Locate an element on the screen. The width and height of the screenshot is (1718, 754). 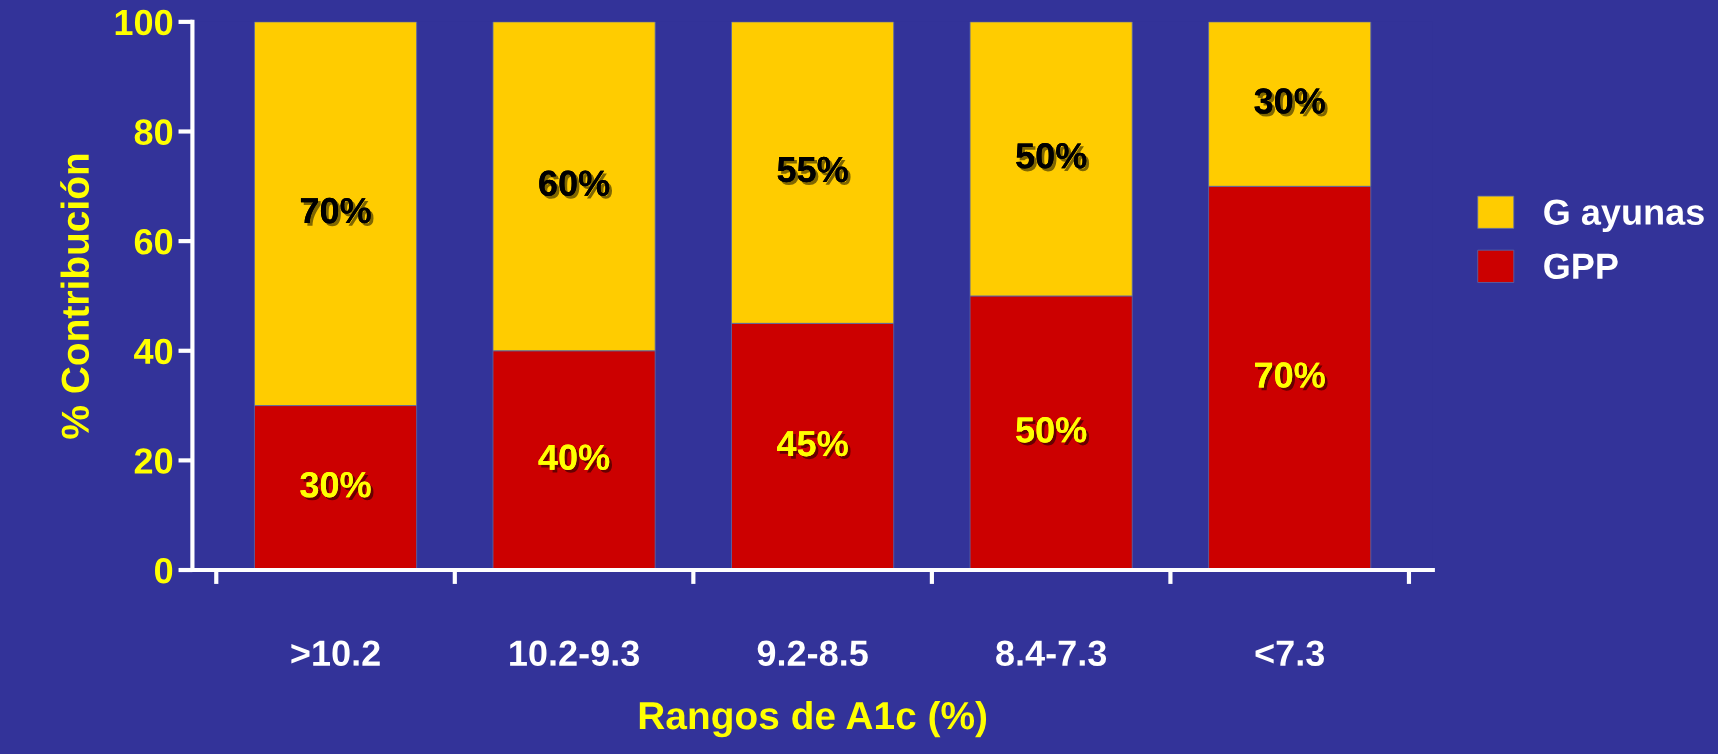
x-tick-label: 10.2-9.3 is located at coordinates (575, 653).